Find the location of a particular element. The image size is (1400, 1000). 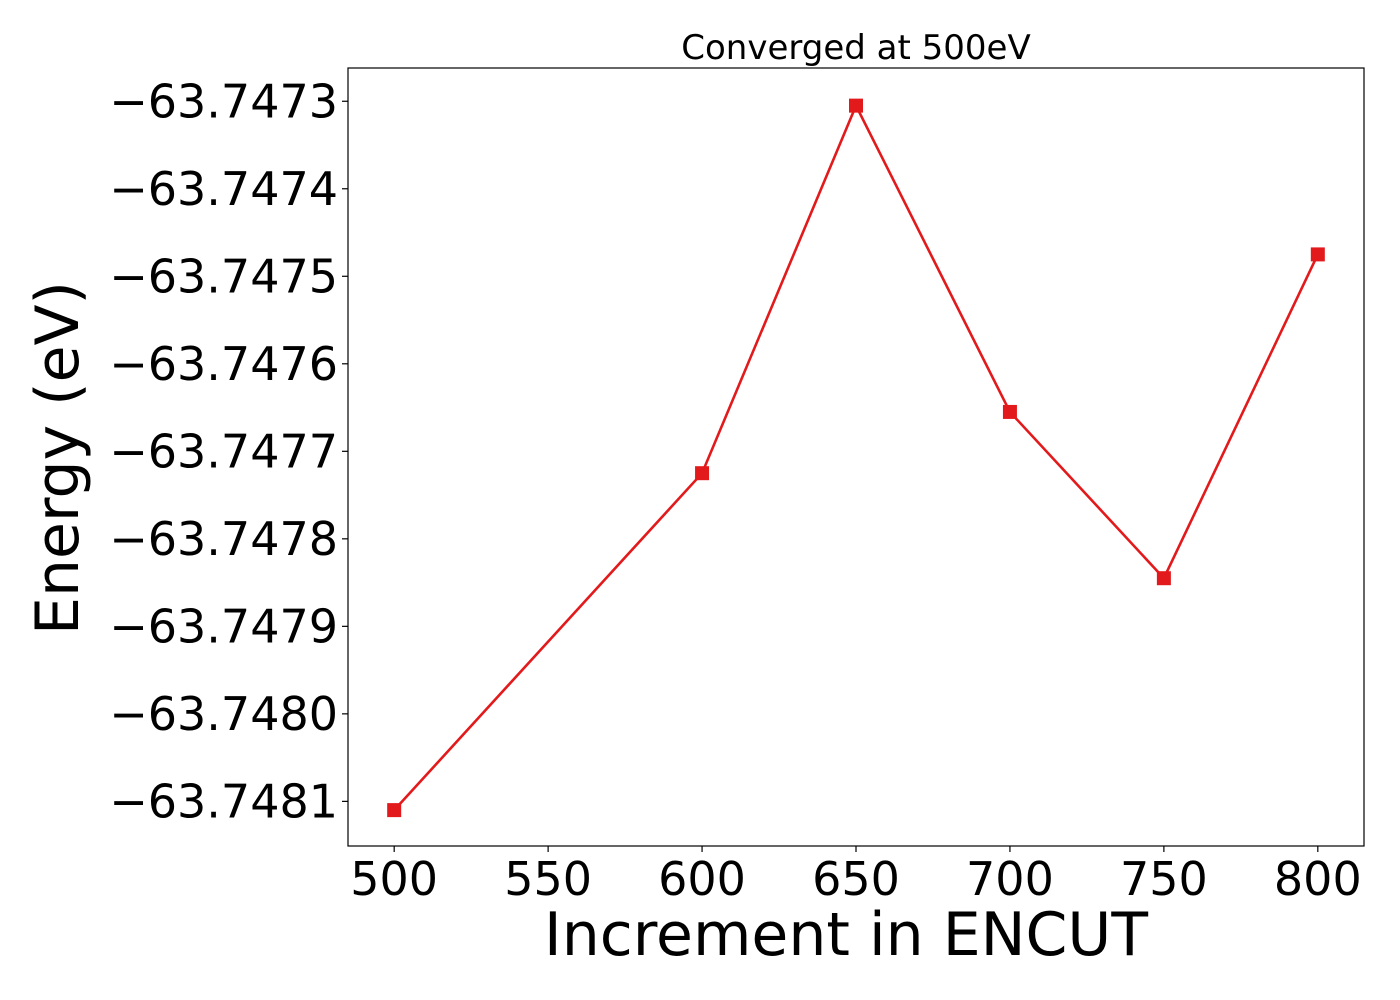

x-axis-label: Increment in ENCUT is located at coordinates (846, 935).